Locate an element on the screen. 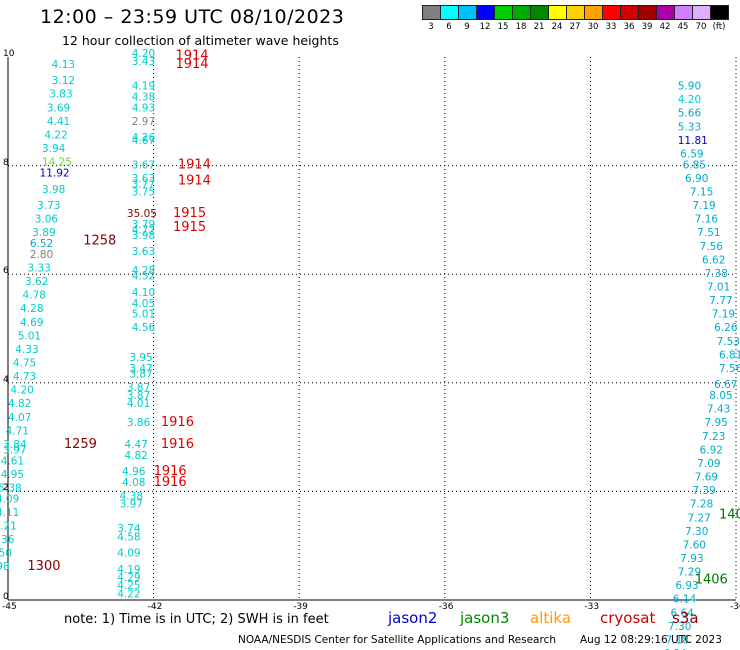 Image resolution: width=740 pixels, height=650 pixels. wave-height-label: 7.60 is located at coordinates (694, 545).